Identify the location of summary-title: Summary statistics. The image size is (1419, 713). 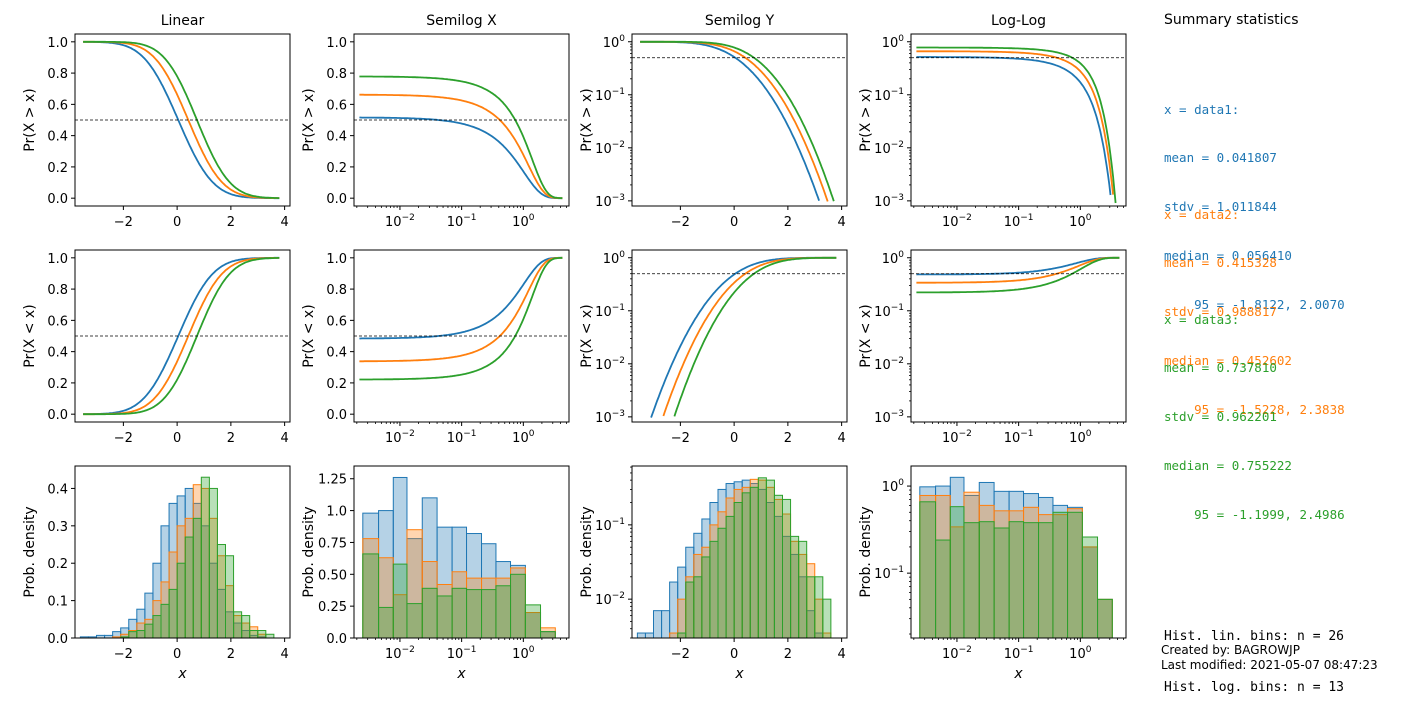
(1231, 20).